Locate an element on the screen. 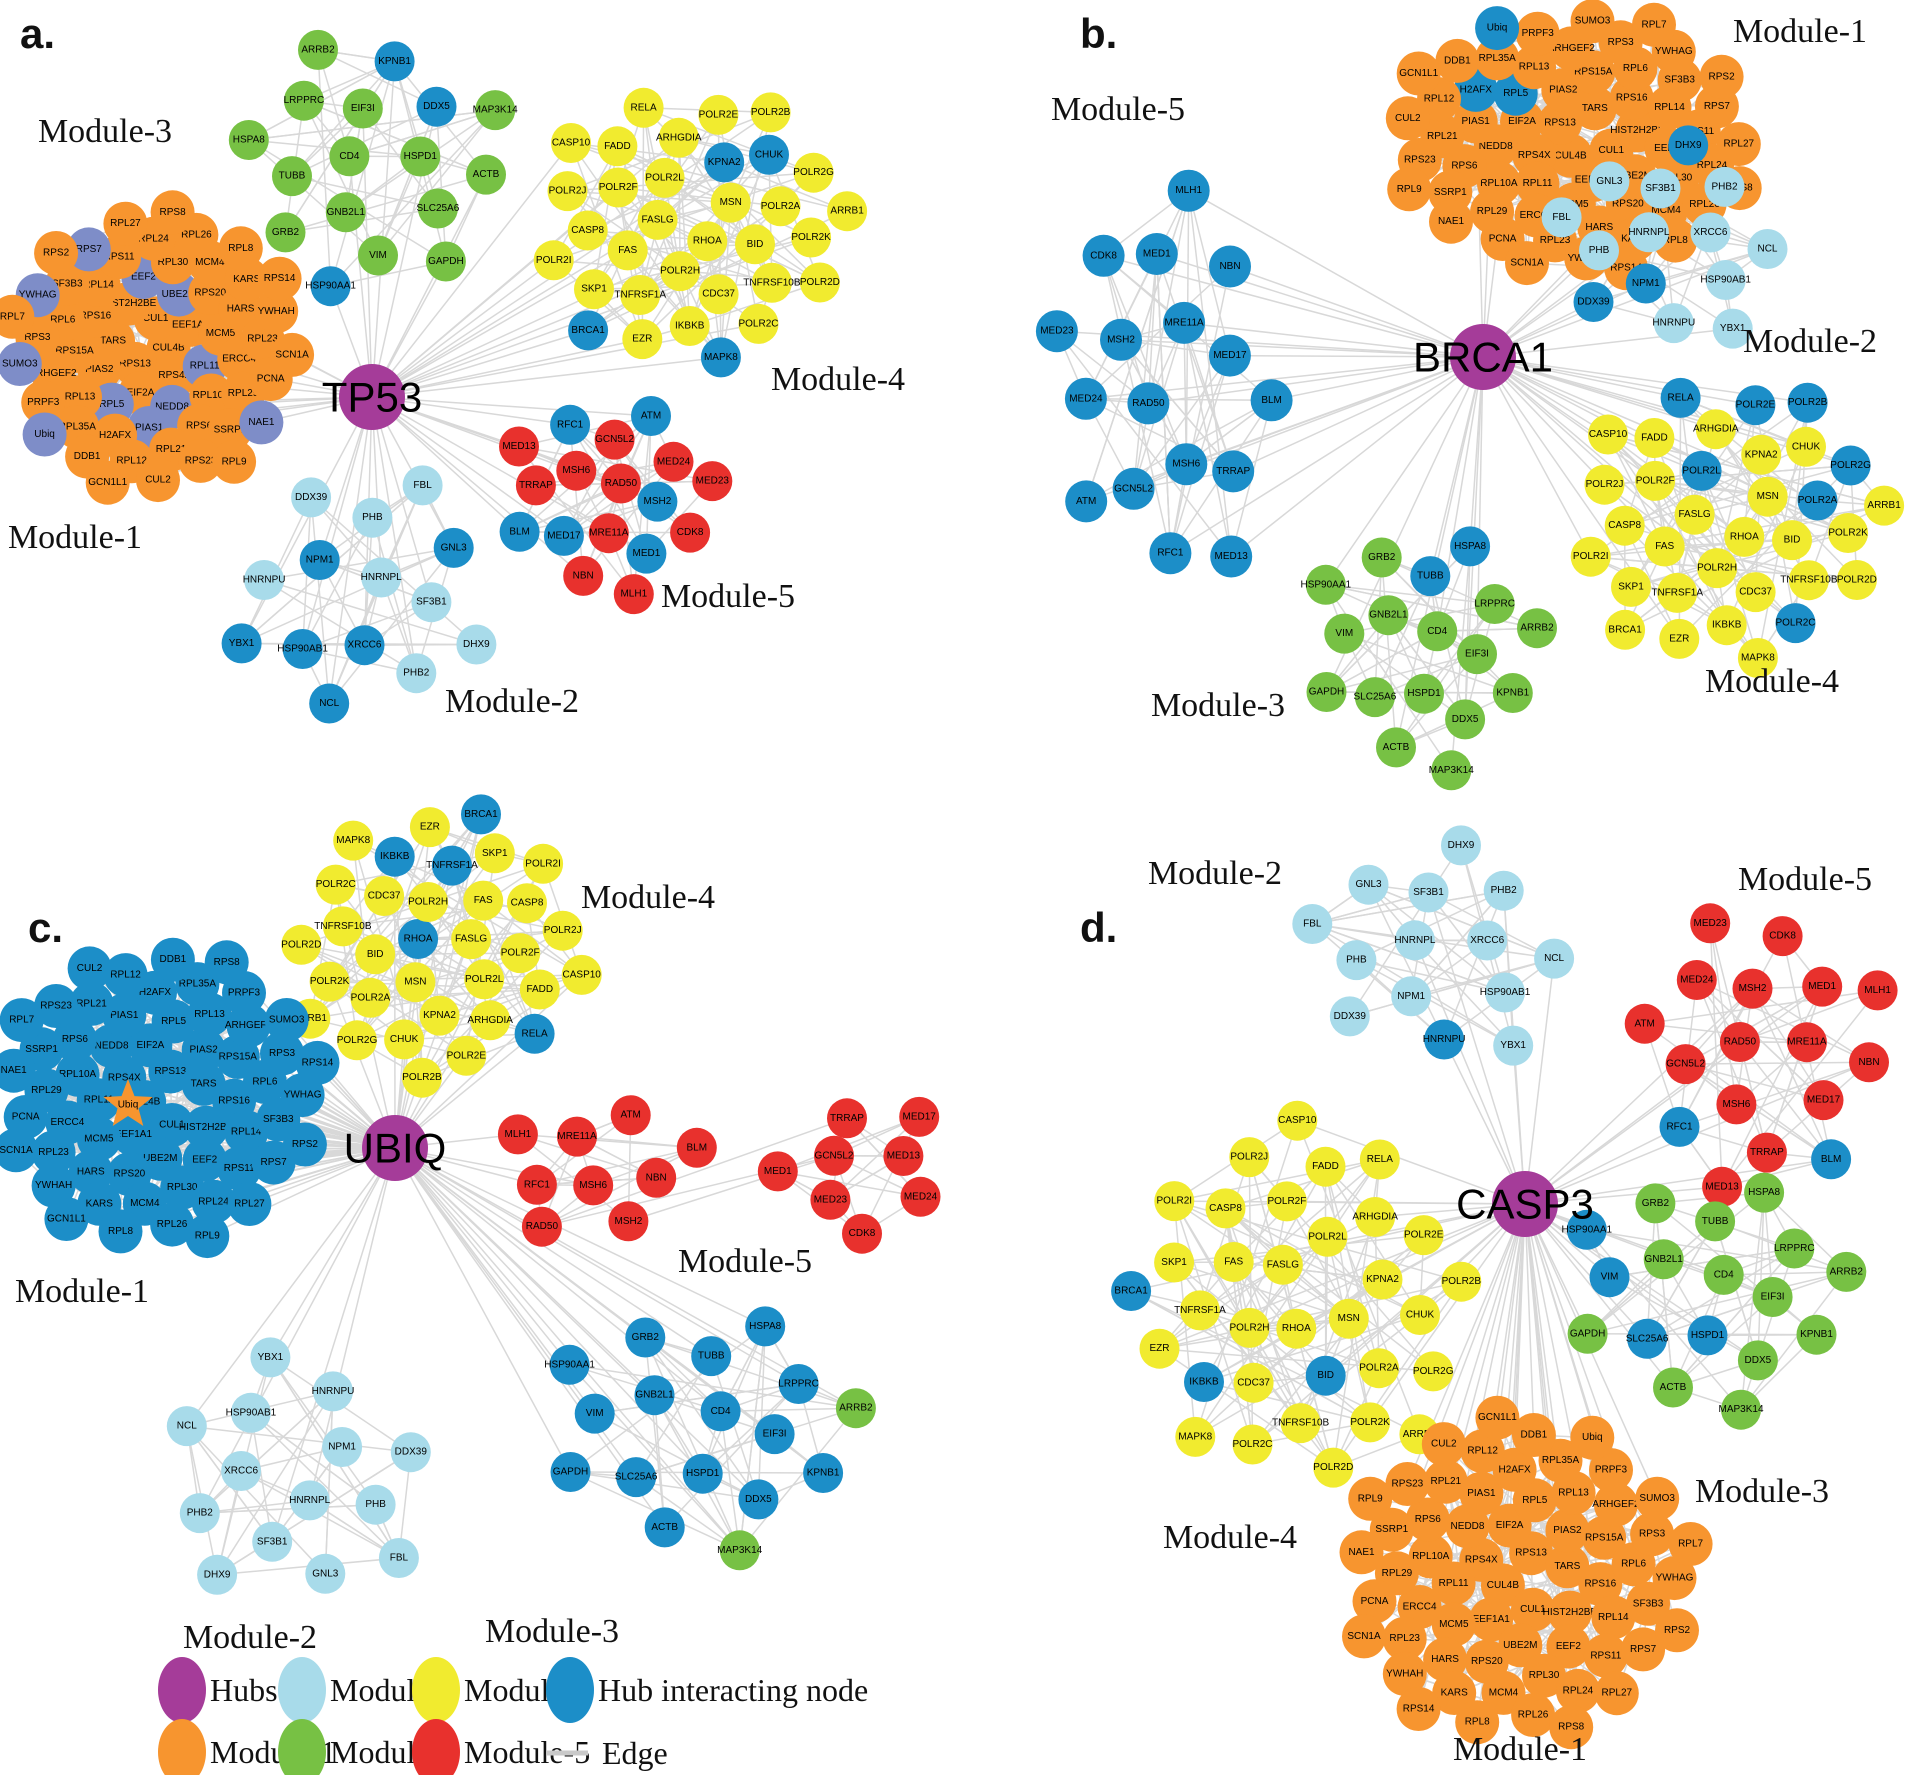  node-MED24 is located at coordinates (920, 1196).